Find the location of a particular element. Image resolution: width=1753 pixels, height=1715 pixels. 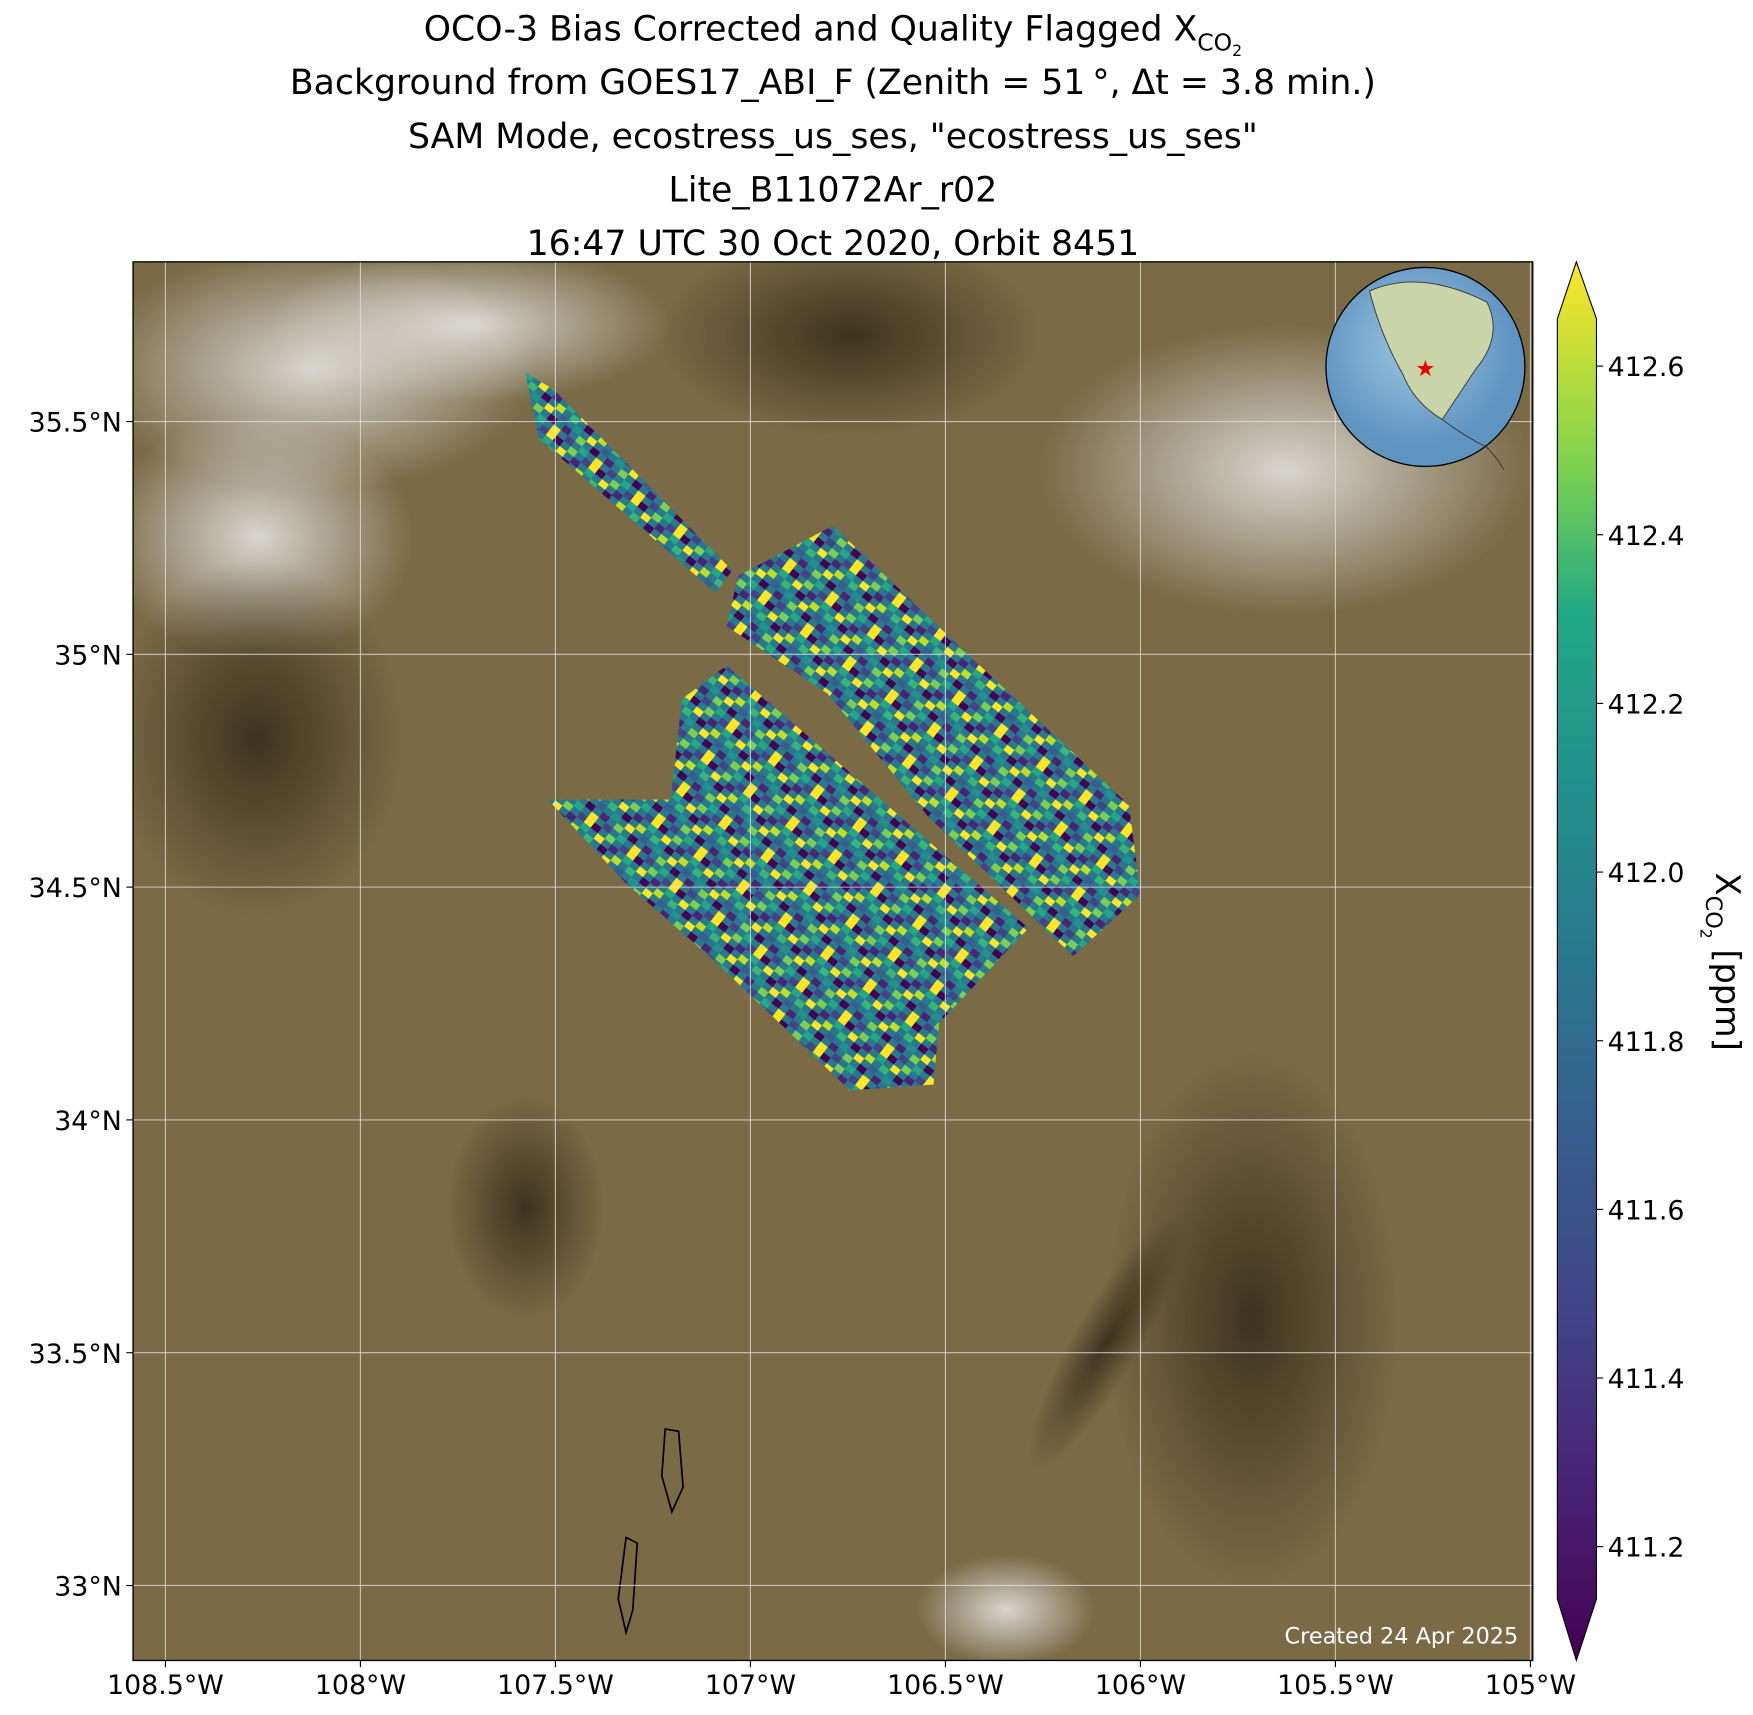

colorbar-label: XCO2 [ppm] is located at coordinates (1721, 962).